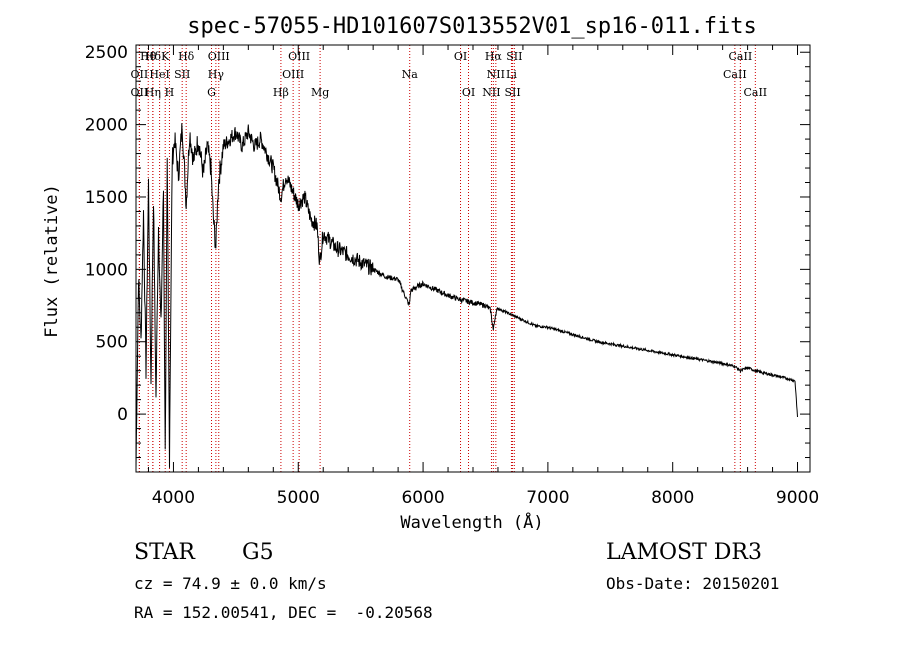  I want to click on x-tick-label: 5000, so click(298, 498).